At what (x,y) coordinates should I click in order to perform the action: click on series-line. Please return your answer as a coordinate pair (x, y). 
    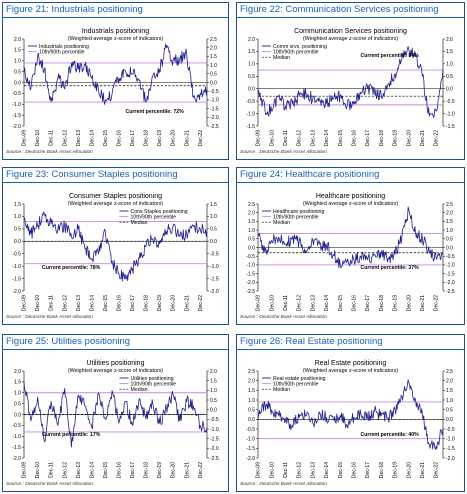
    Looking at the image, I should click on (350, 237).